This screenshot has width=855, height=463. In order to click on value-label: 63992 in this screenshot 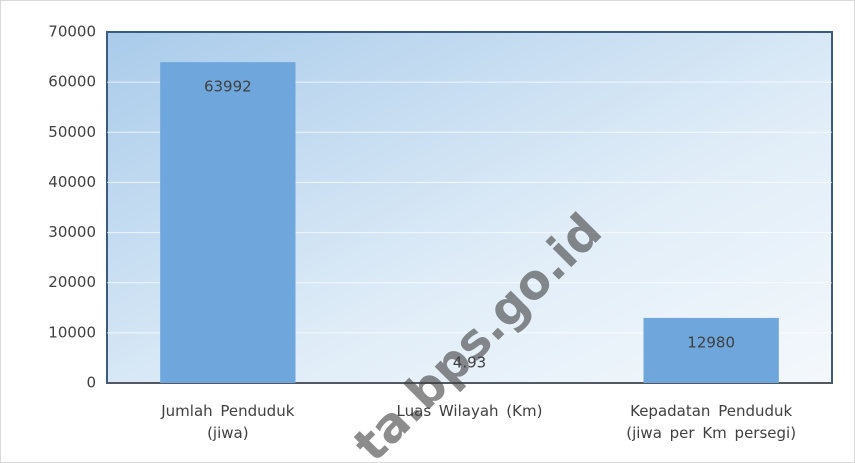, I will do `click(228, 87)`.